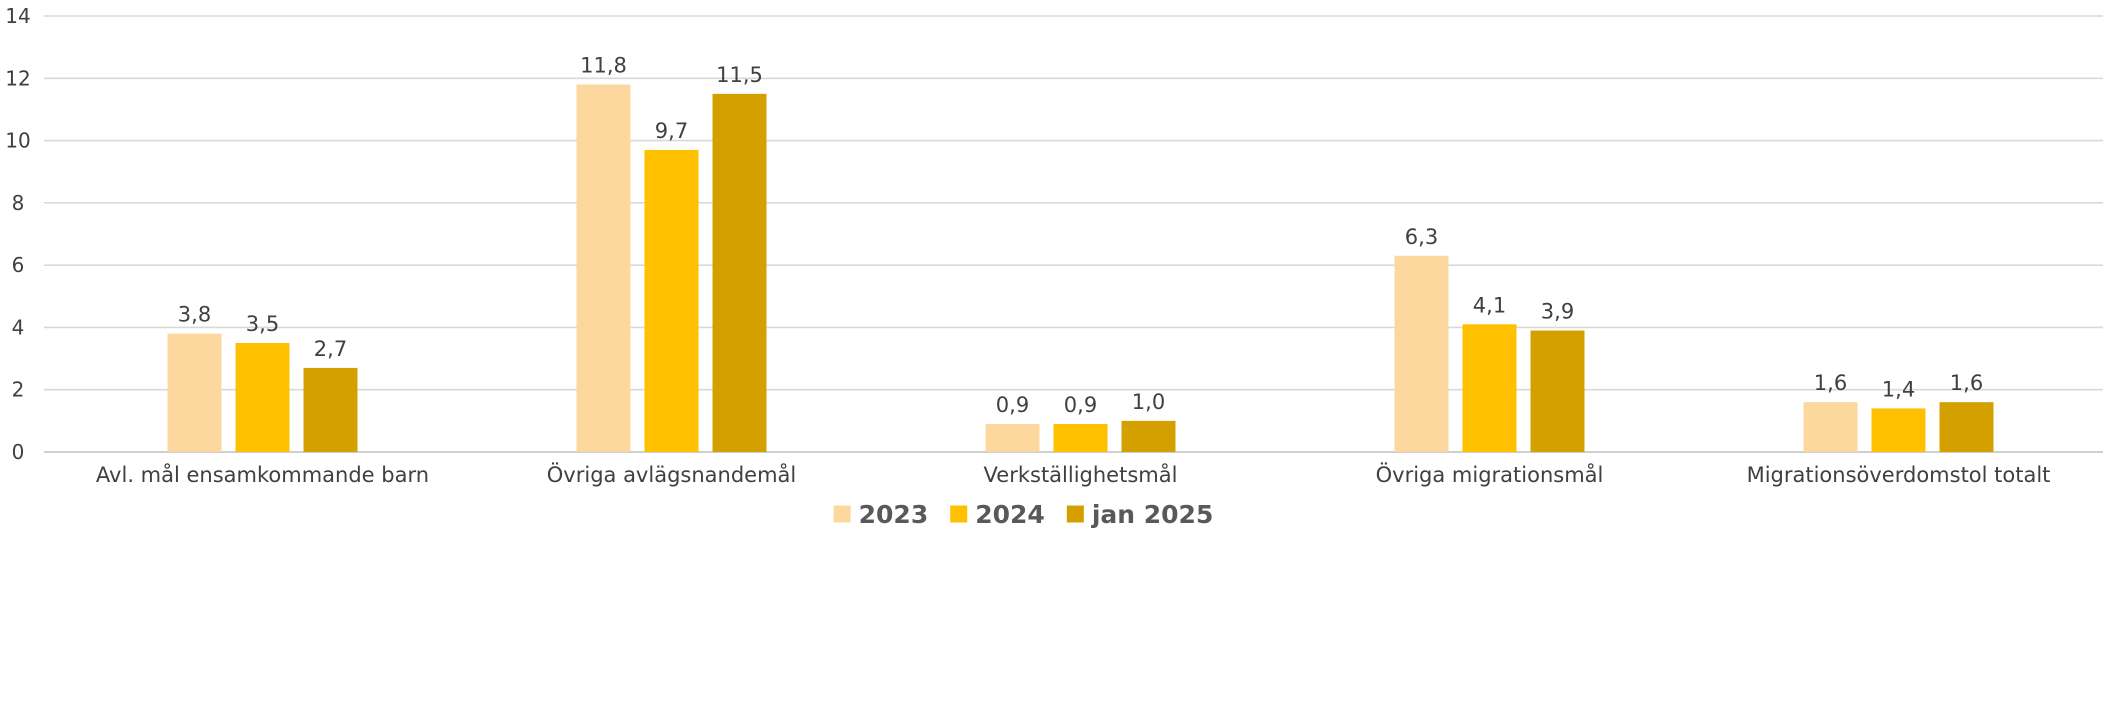 The width and height of the screenshot is (2103, 705). I want to click on data-label: 2,7, so click(330, 349).